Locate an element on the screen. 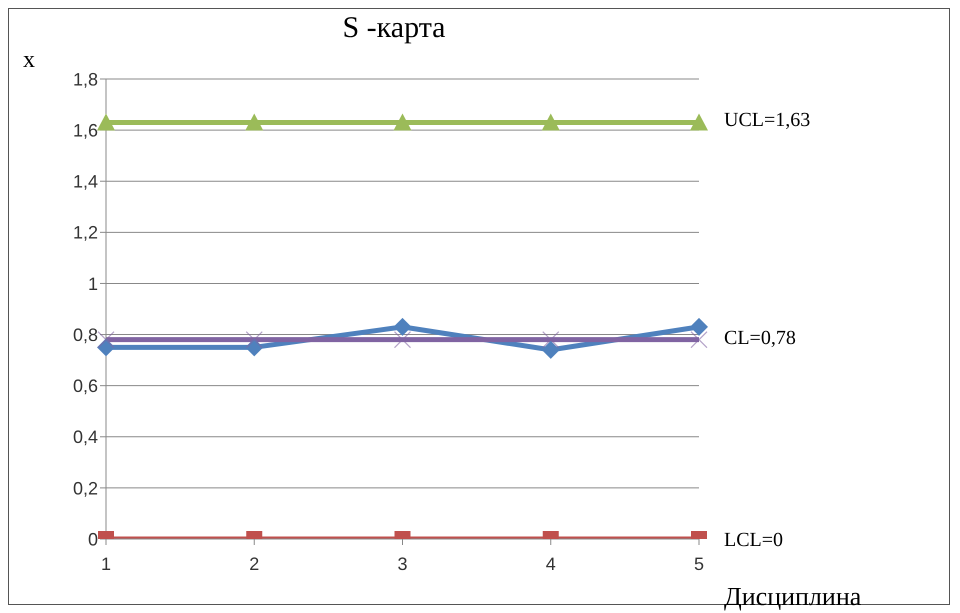  text: UCL=1,63 is located at coordinates (767, 120).